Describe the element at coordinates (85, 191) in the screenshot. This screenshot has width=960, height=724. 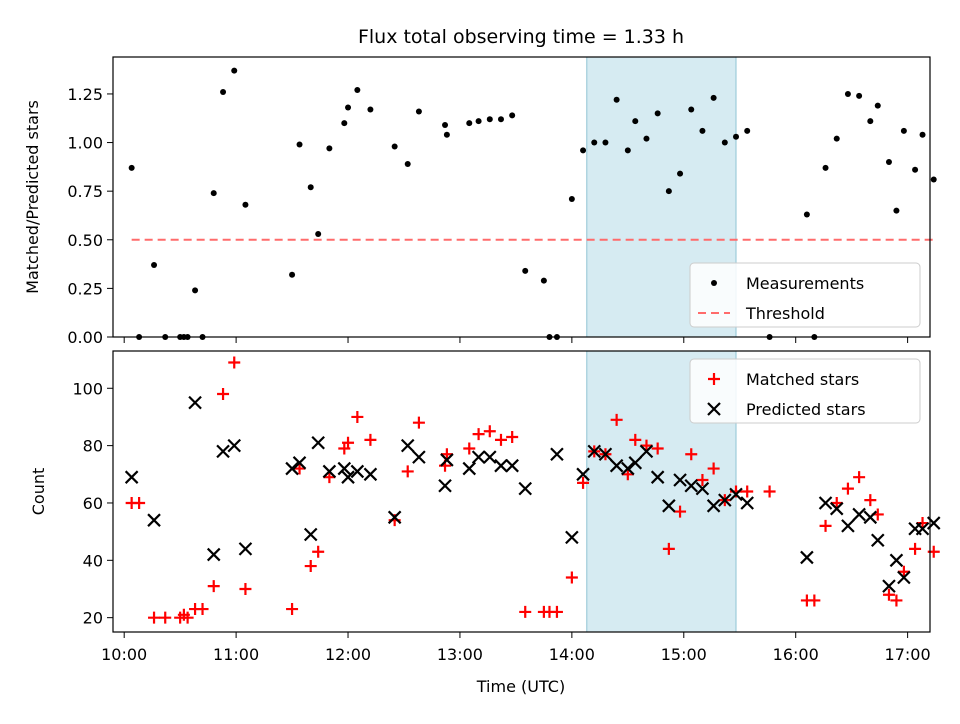
I see `y-tick-label: 0.75` at that location.